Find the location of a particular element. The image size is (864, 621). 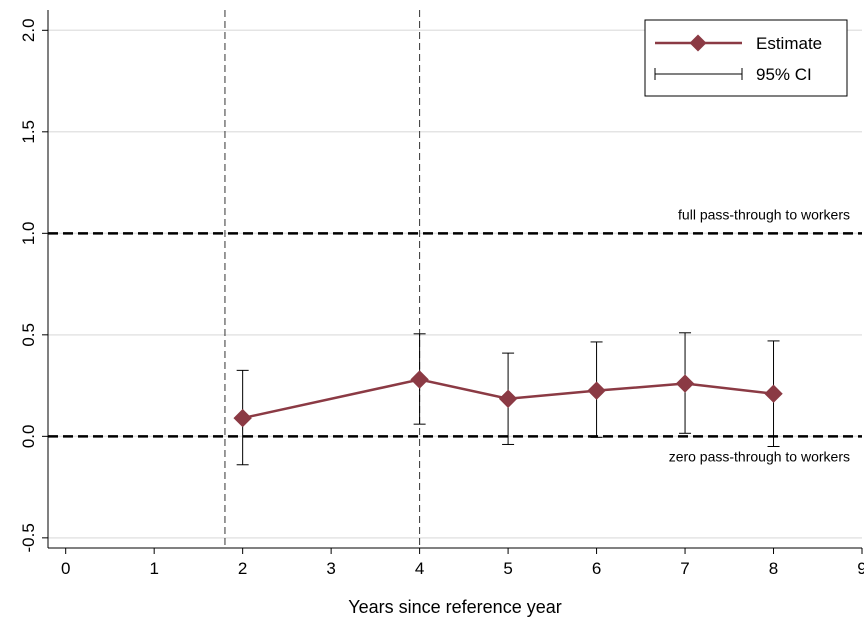

y-tick-label: 1.0 is located at coordinates (28, 234).